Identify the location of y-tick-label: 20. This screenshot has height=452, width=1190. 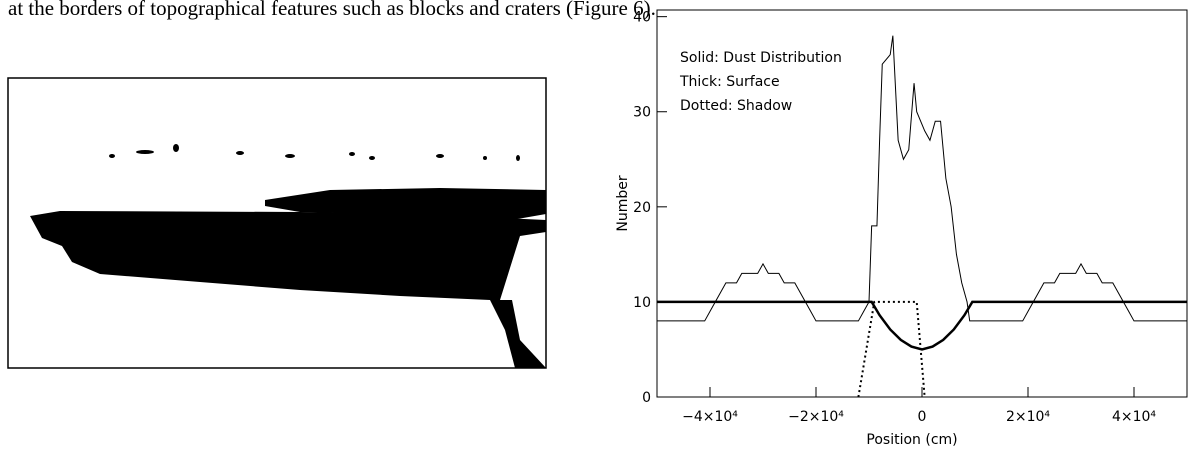
(642, 208).